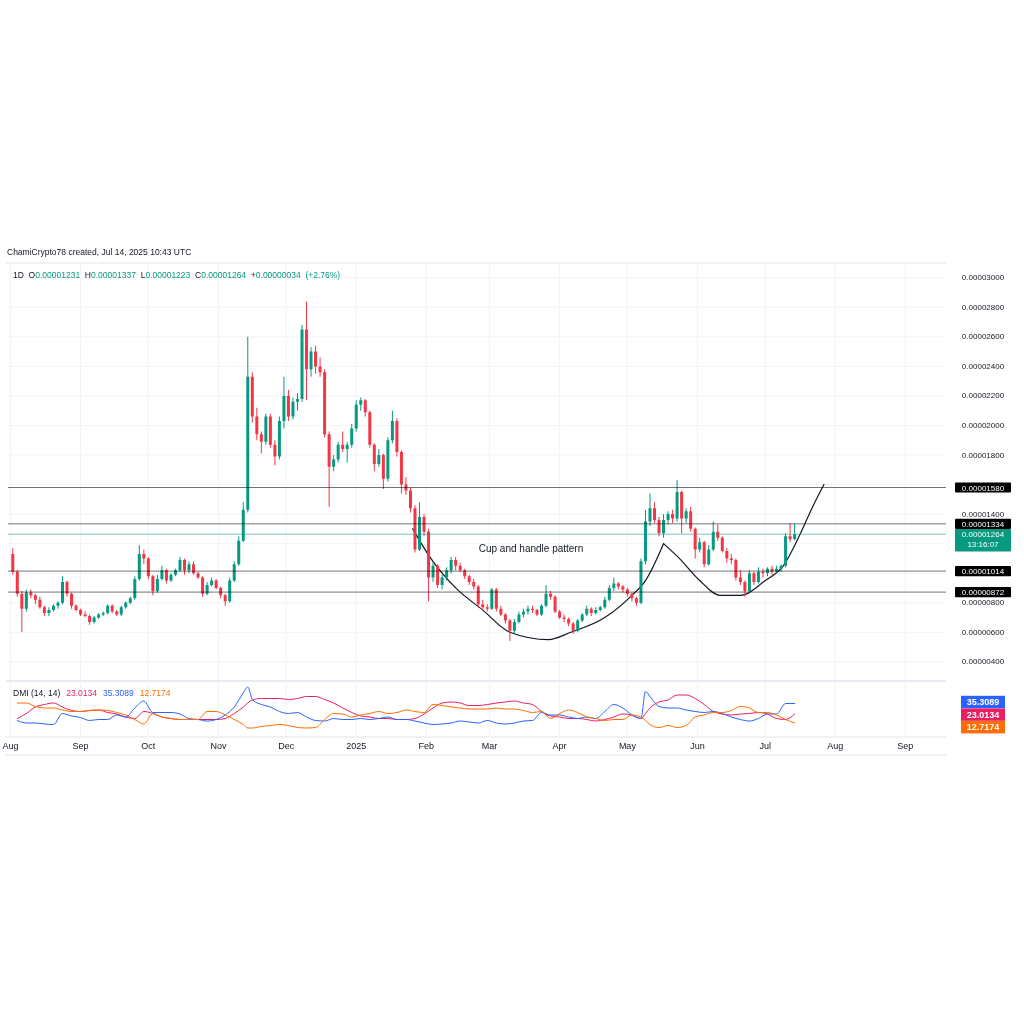 Image resolution: width=1024 pixels, height=1024 pixels. Describe the element at coordinates (983, 514) in the screenshot. I see `y-tick-label: 0.00001400` at that location.